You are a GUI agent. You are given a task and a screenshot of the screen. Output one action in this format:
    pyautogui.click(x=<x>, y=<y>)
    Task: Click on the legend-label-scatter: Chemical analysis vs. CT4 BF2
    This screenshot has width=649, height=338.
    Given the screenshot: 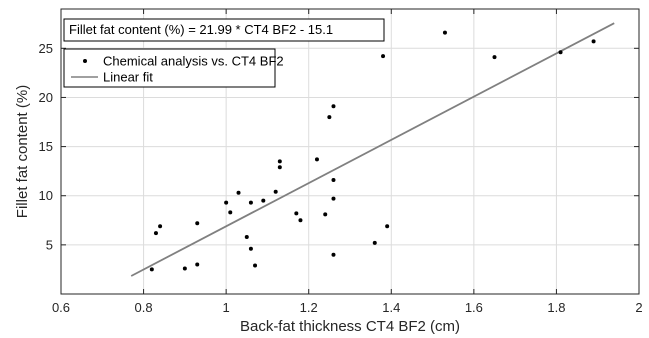 What is the action you would take?
    pyautogui.click(x=193, y=61)
    